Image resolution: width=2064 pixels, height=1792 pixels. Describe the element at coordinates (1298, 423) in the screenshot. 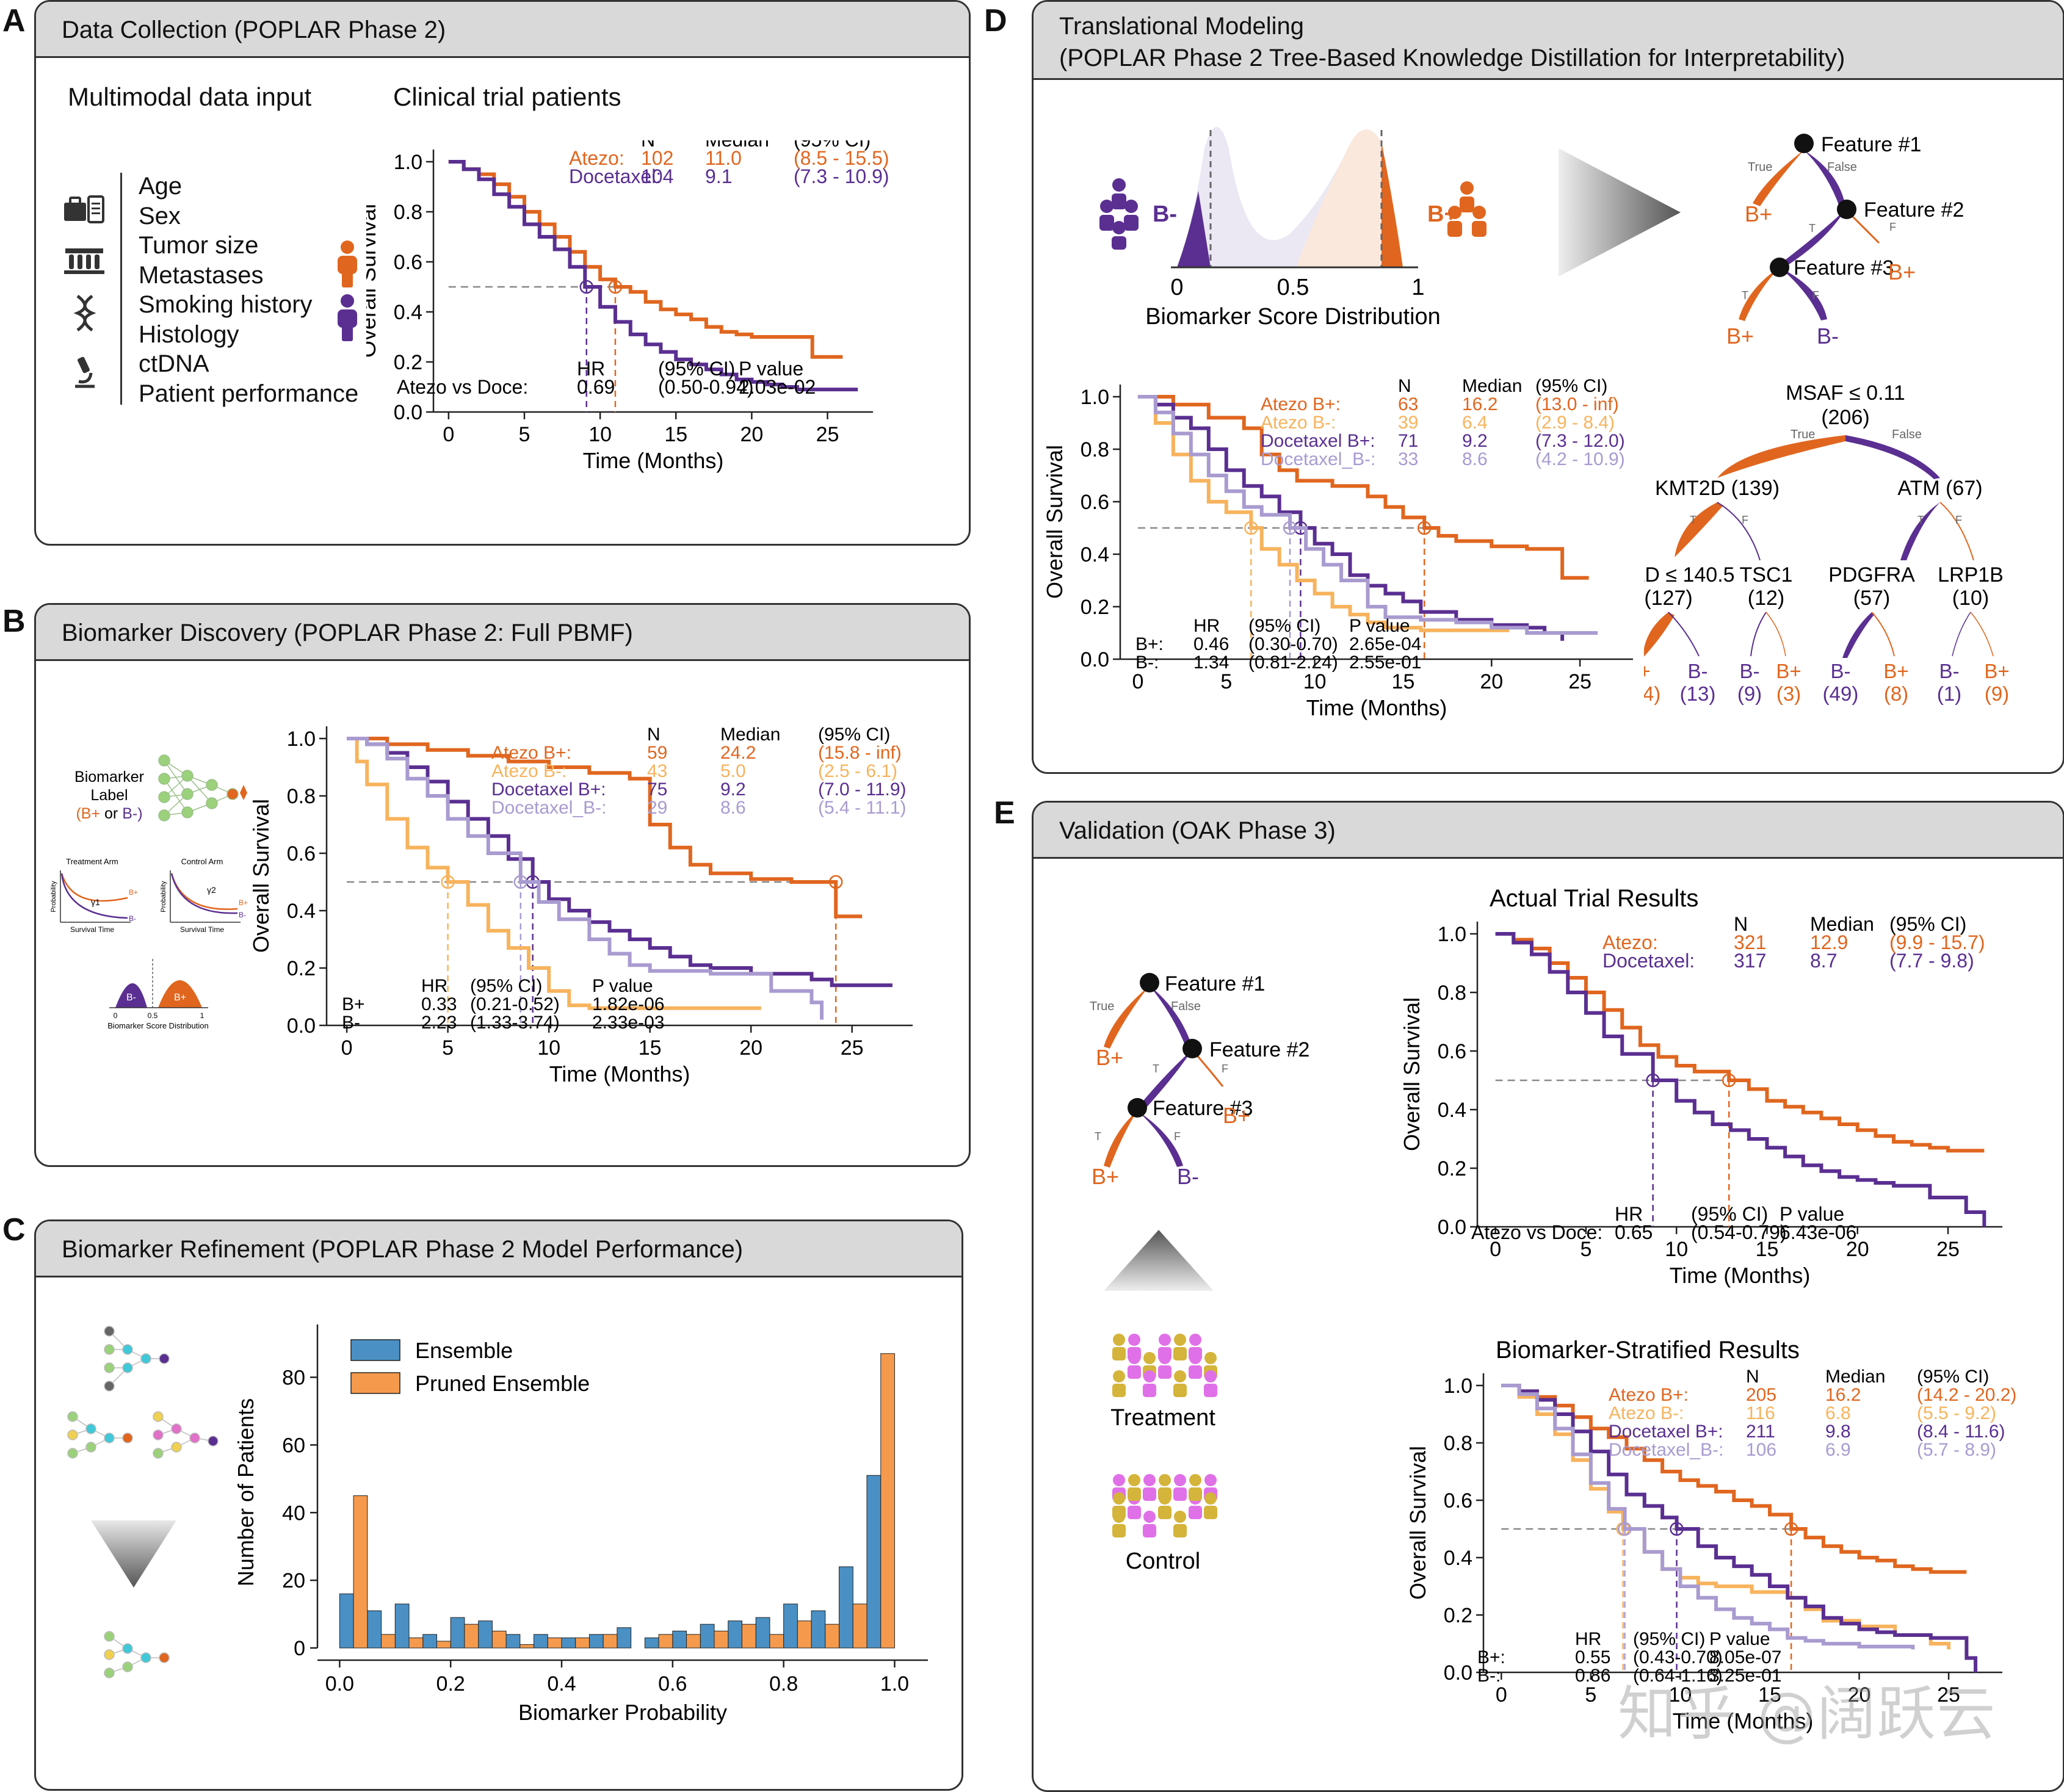

I see `legend-name: Atezo B-:` at that location.